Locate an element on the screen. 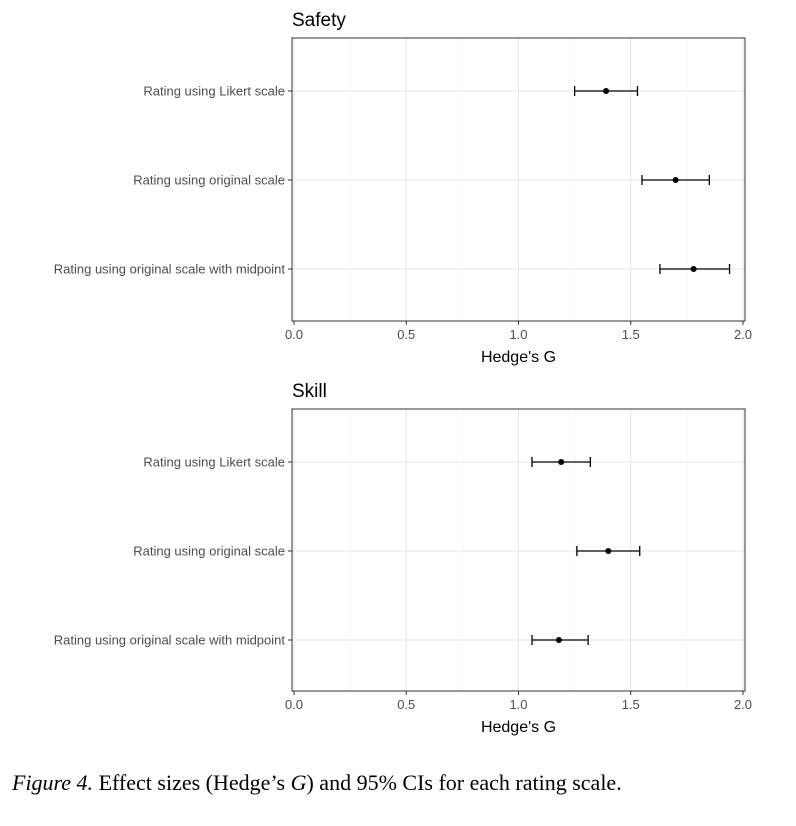 The width and height of the screenshot is (796, 826). caption-text-italic: G is located at coordinates (298, 782).